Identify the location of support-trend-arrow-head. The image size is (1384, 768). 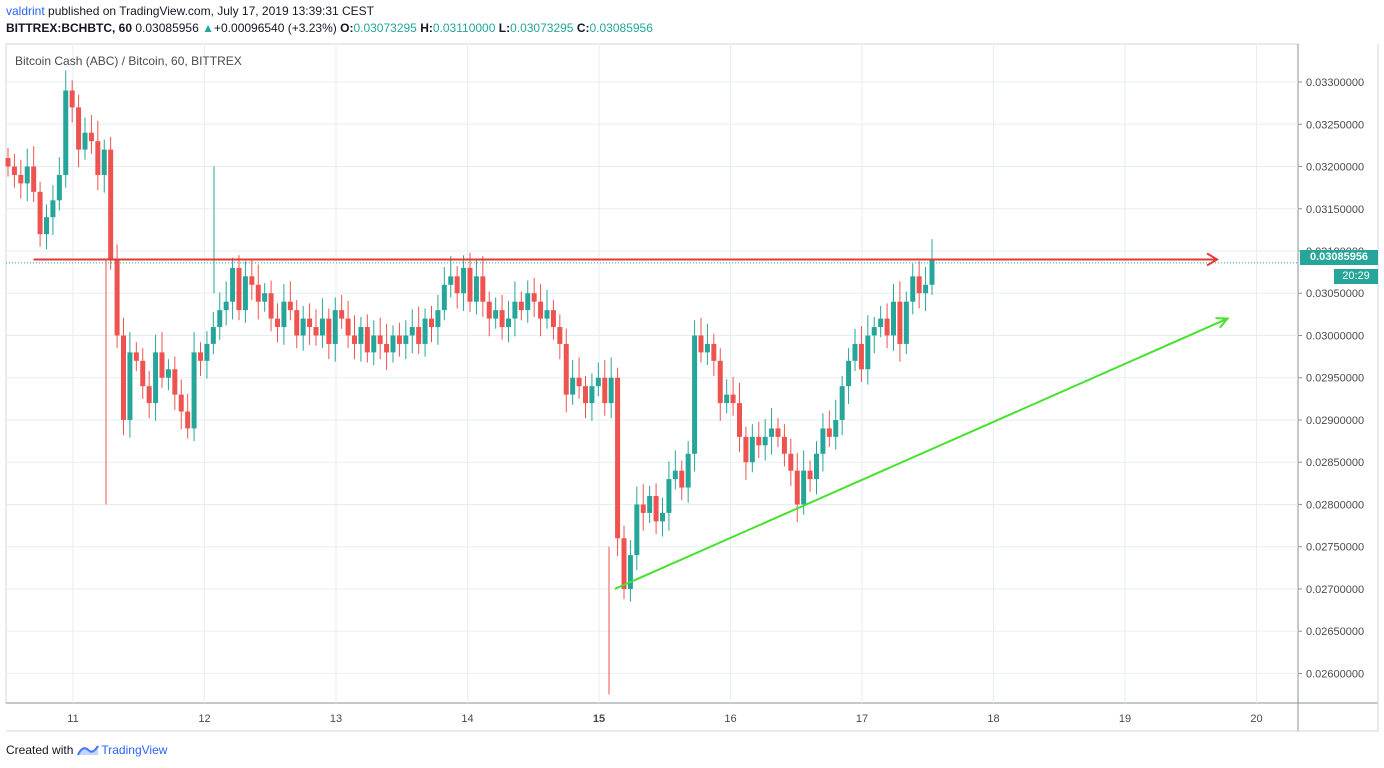
(1222, 323).